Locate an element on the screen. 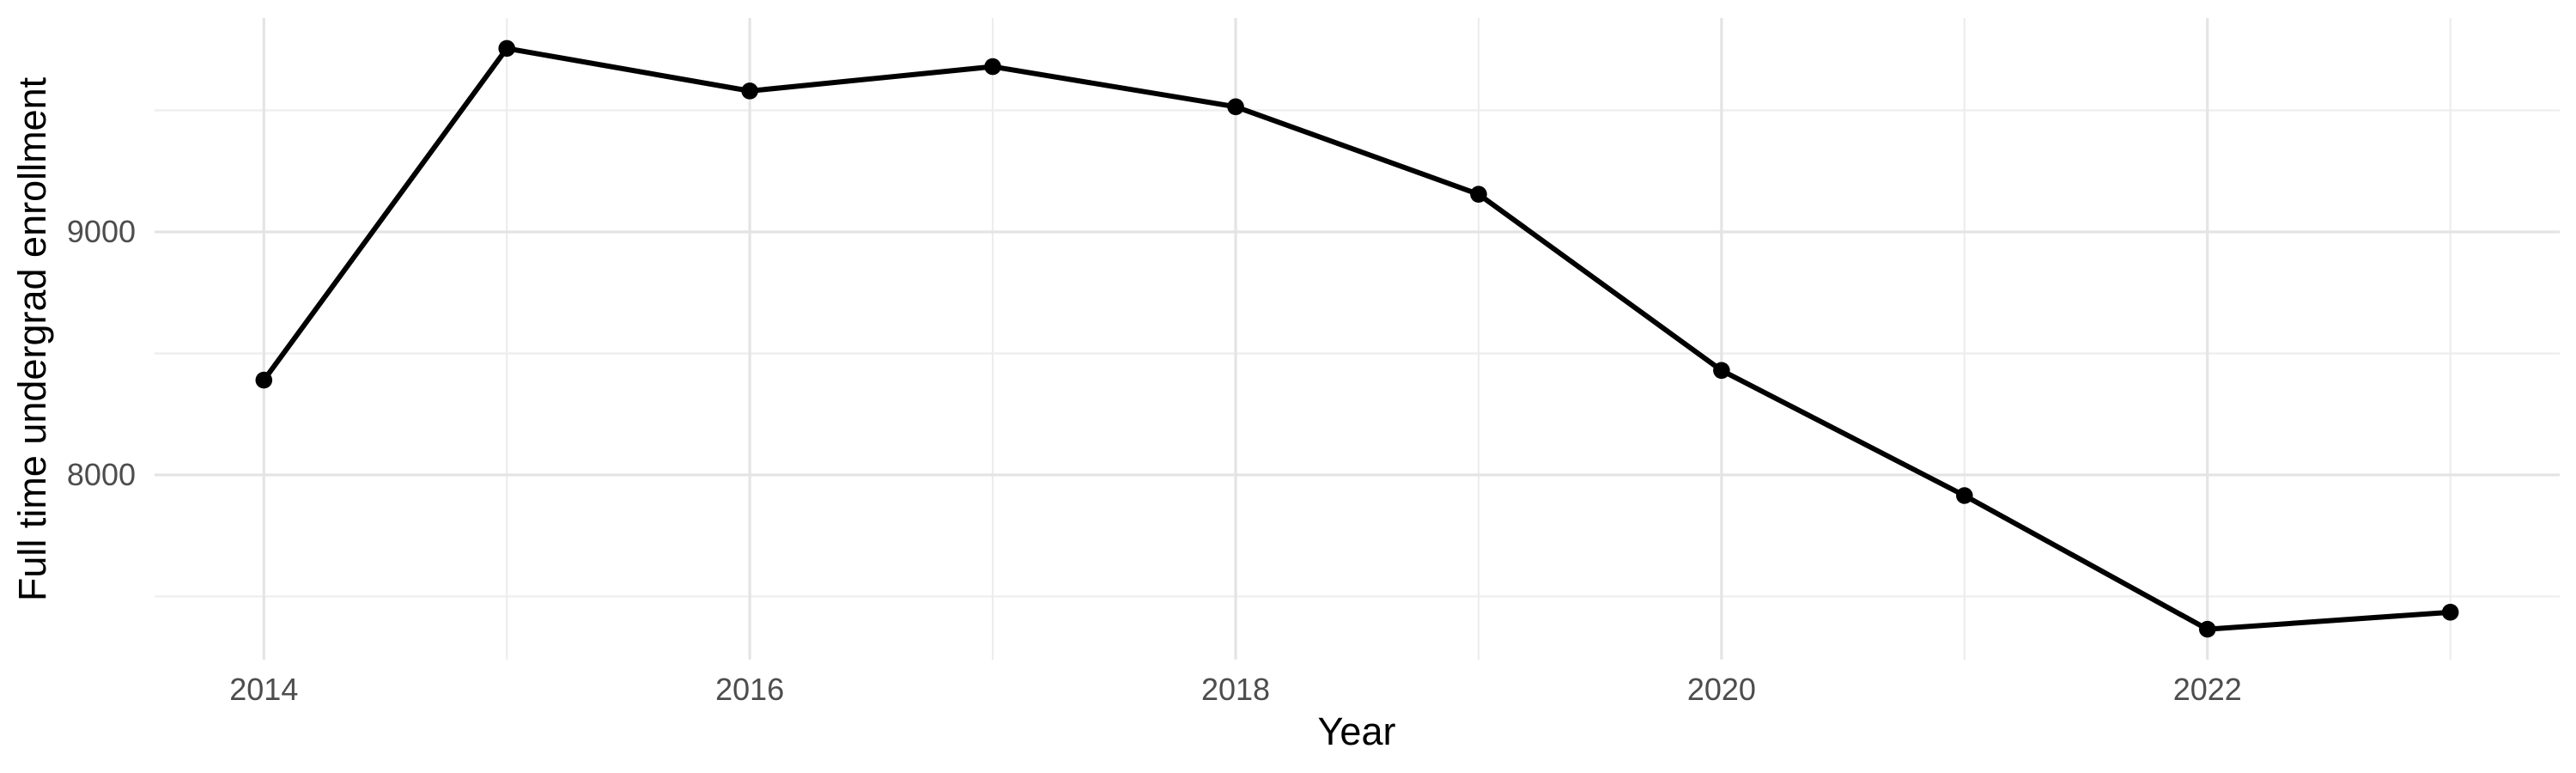 The height and width of the screenshot is (773, 2576). x-tick-label-2016: 2016 is located at coordinates (750, 689).